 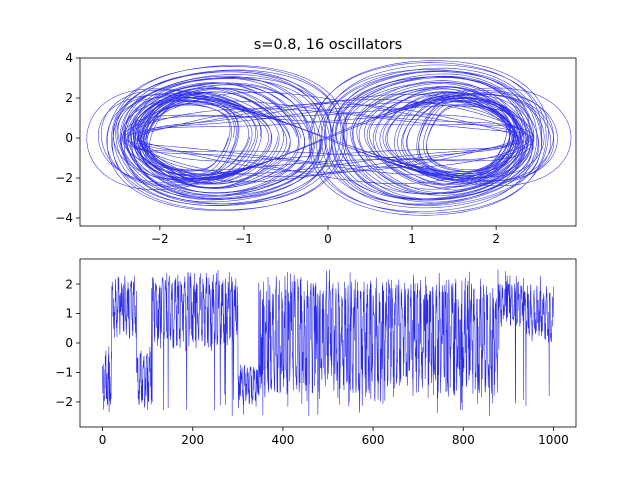 What do you see at coordinates (244, 239) in the screenshot?
I see `top-x-tick-label: −1` at bounding box center [244, 239].